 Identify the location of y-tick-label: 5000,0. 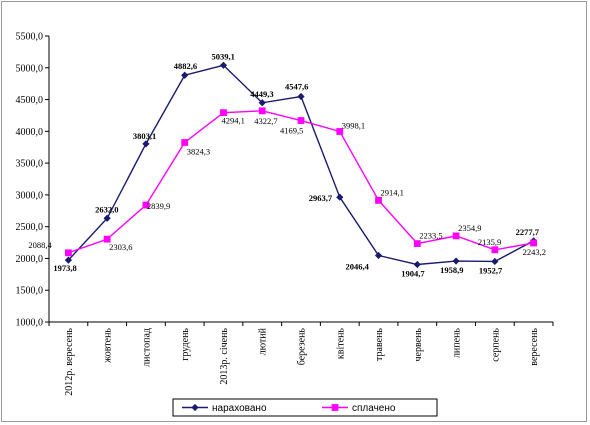
(30, 68).